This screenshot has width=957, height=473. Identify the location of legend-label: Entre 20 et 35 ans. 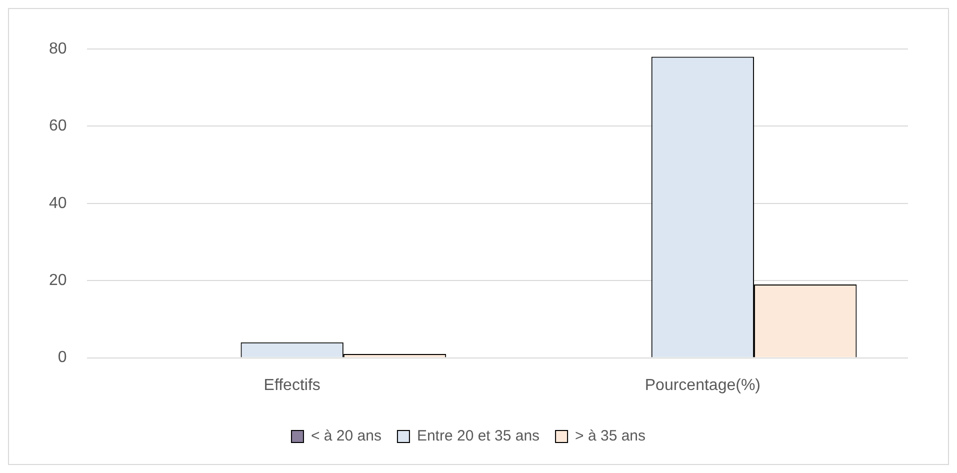
(478, 436).